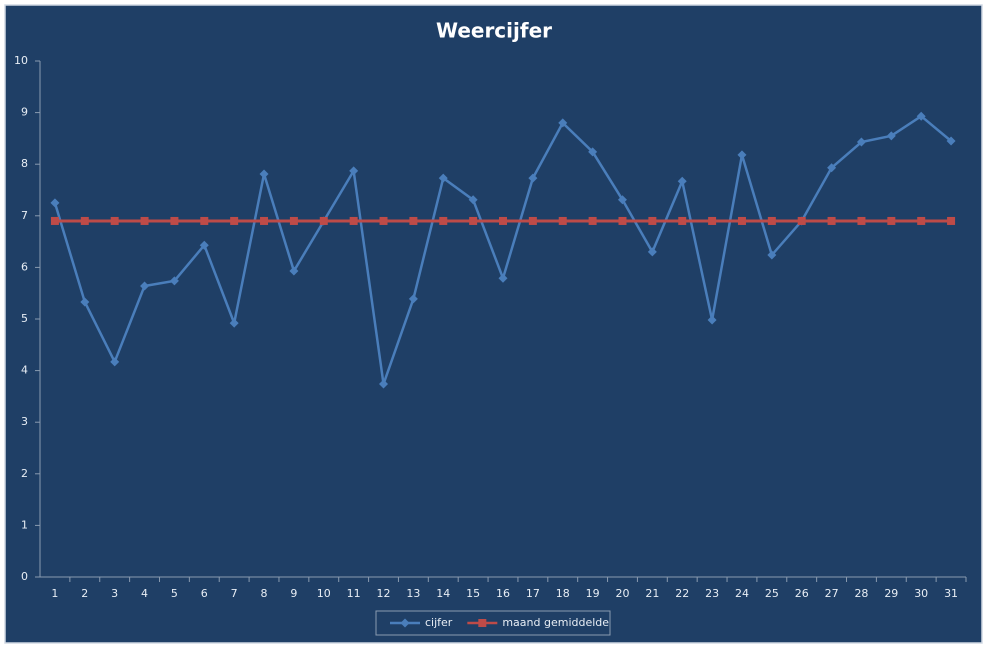  I want to click on x-tick-label: 21, so click(652, 593).